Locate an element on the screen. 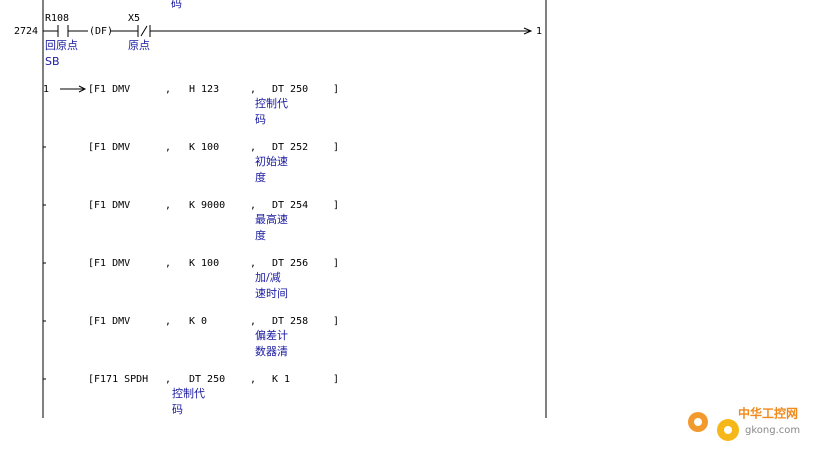 The height and width of the screenshot is (460, 819). comment: 最高速 is located at coordinates (271, 219).